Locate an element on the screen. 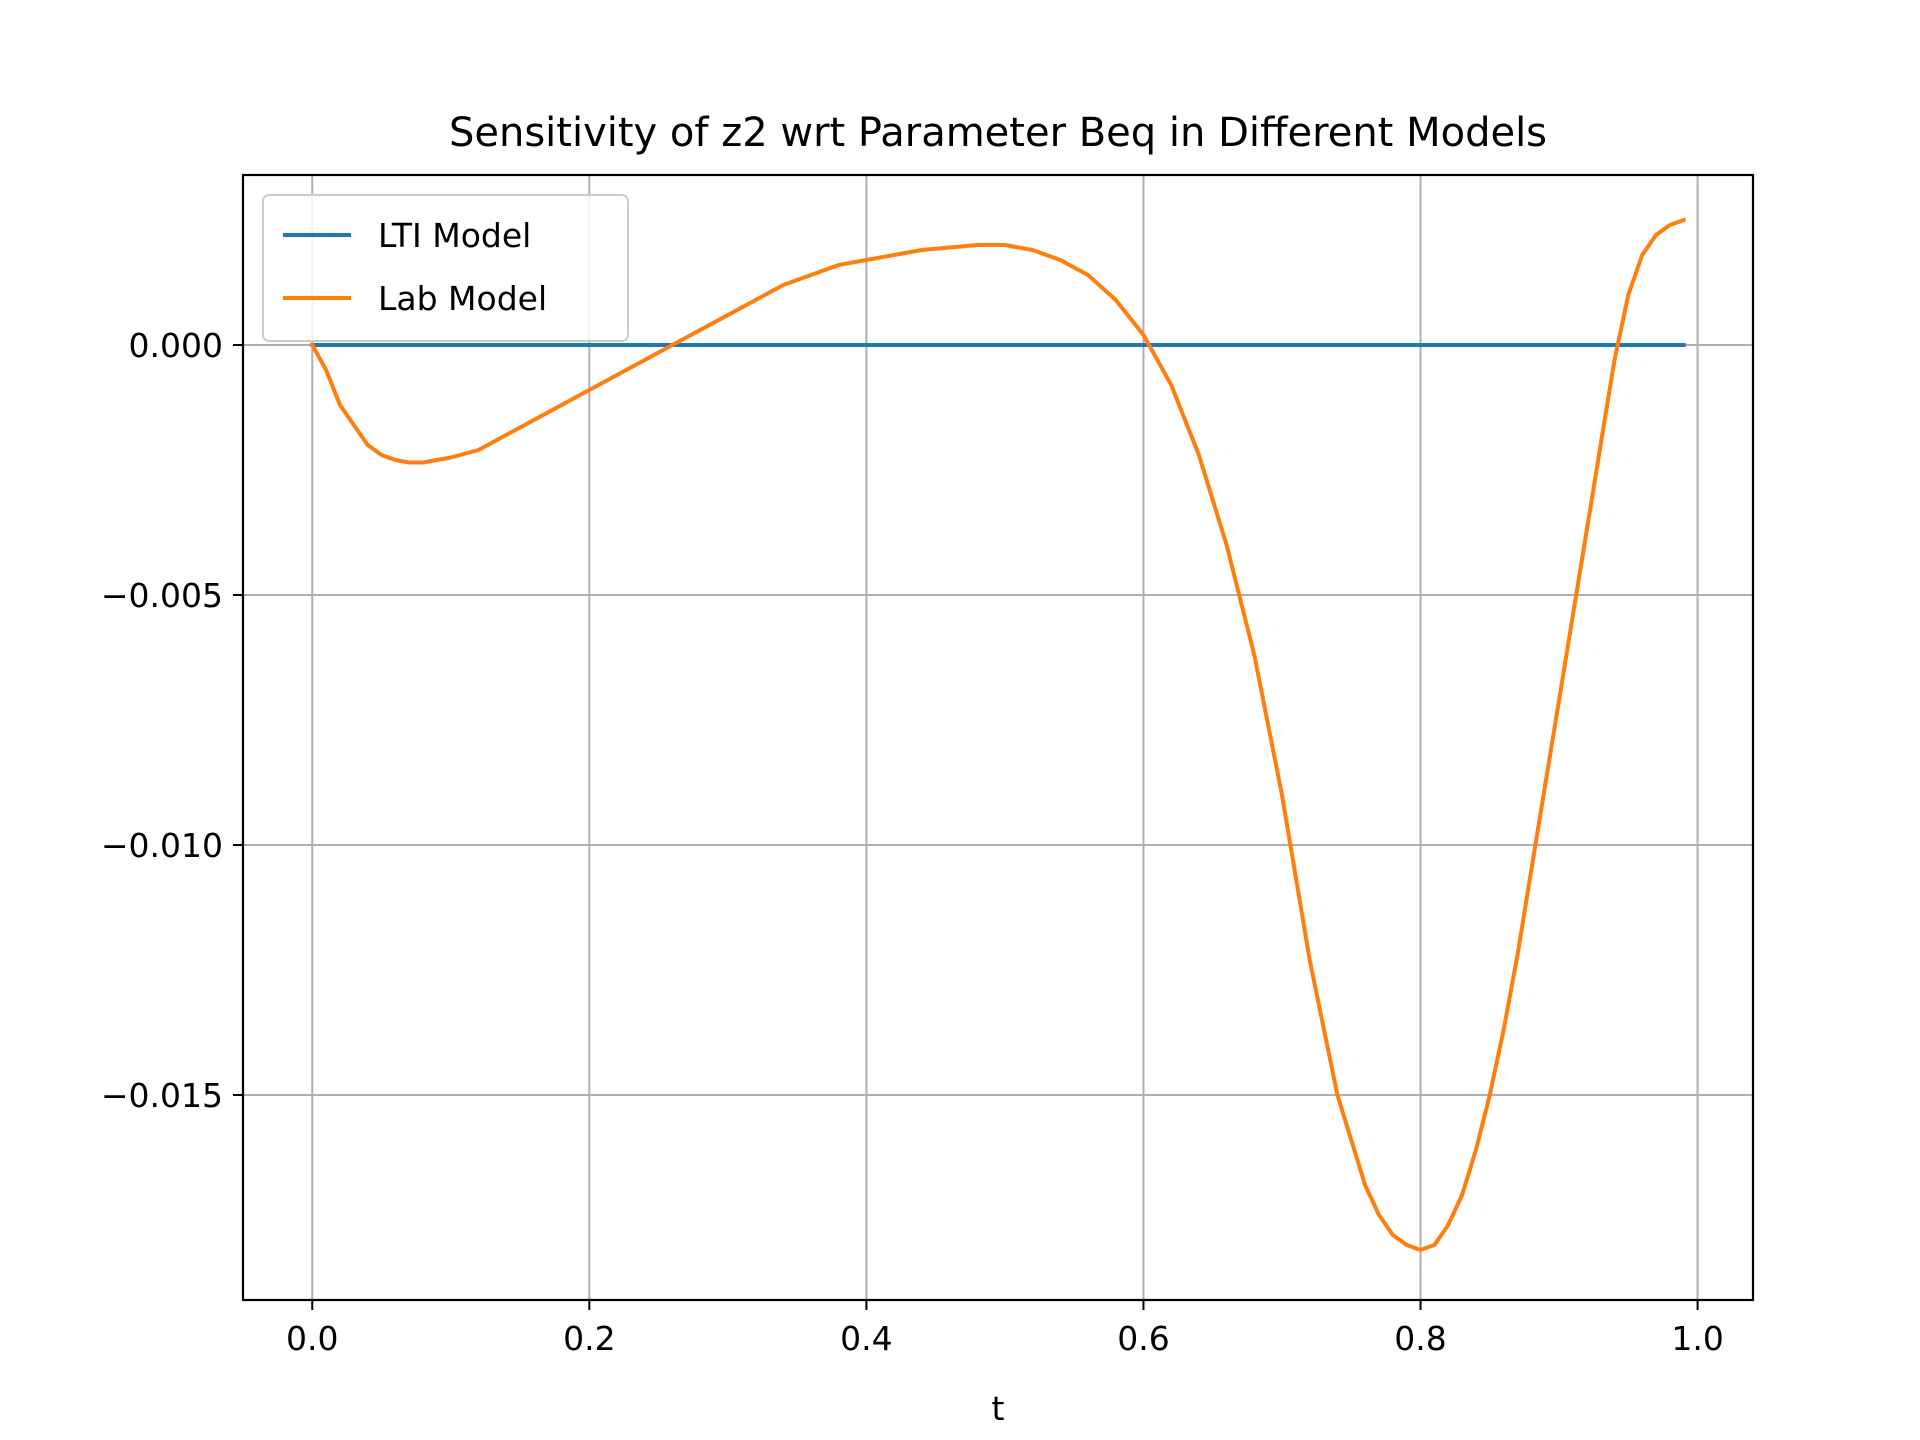 The image size is (1920, 1440). legend-label: LTI Model is located at coordinates (454, 235).